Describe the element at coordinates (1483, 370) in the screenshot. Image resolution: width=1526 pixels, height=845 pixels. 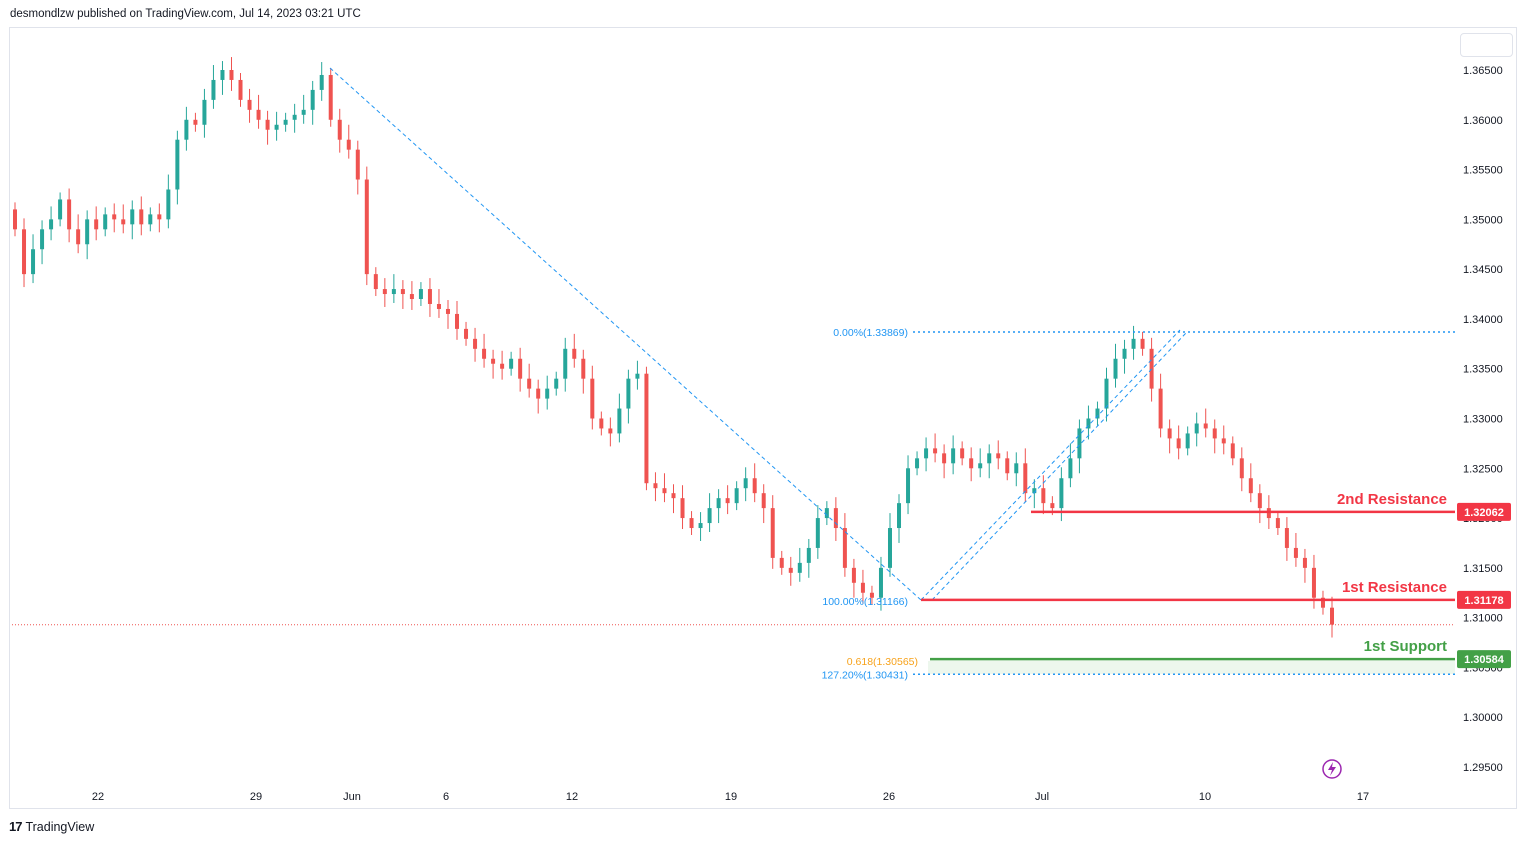
I see `y-tick-label: 1.33500` at that location.